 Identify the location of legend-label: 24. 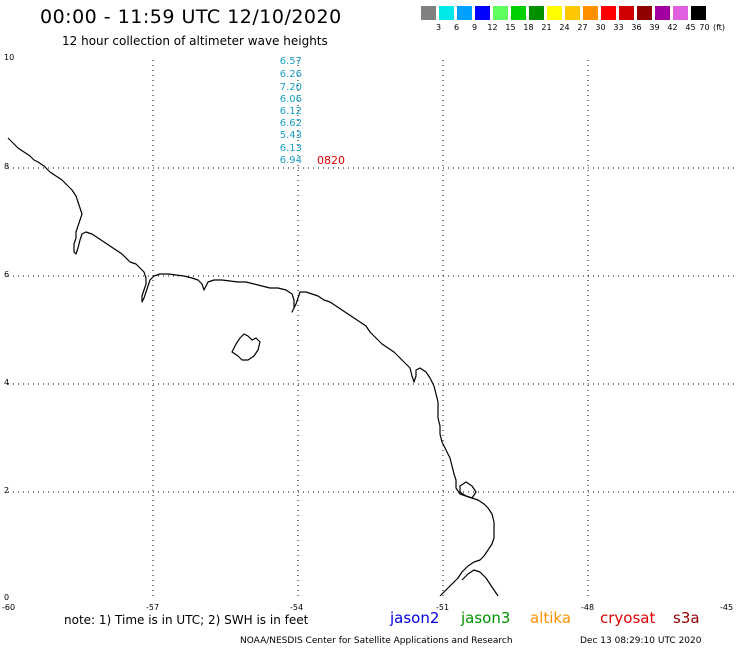
(564, 27).